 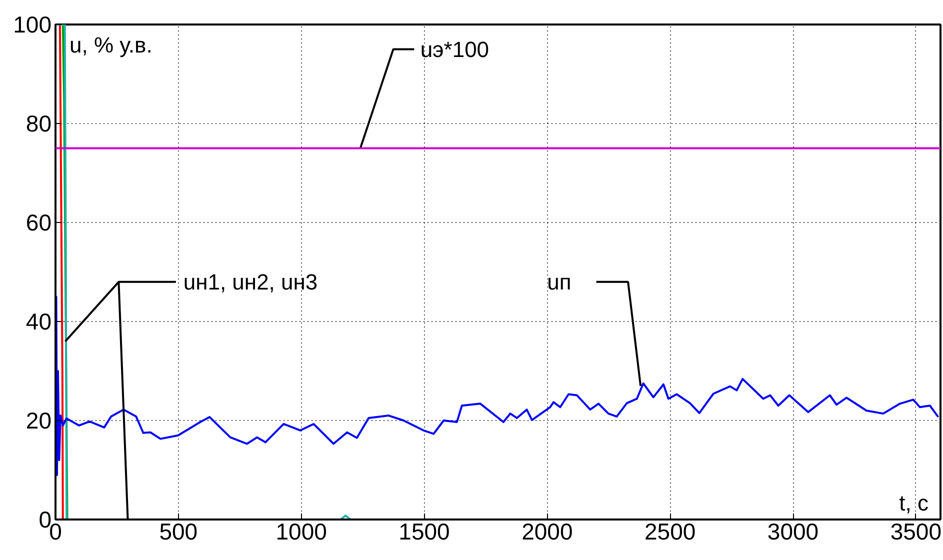 What do you see at coordinates (111, 45) in the screenshot?
I see `y-axis-title: u, % у.в.` at bounding box center [111, 45].